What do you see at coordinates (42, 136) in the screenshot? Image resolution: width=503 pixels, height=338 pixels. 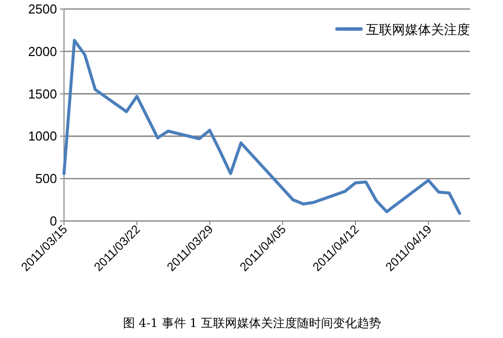 I see `y-tick-label: 1000` at bounding box center [42, 136].